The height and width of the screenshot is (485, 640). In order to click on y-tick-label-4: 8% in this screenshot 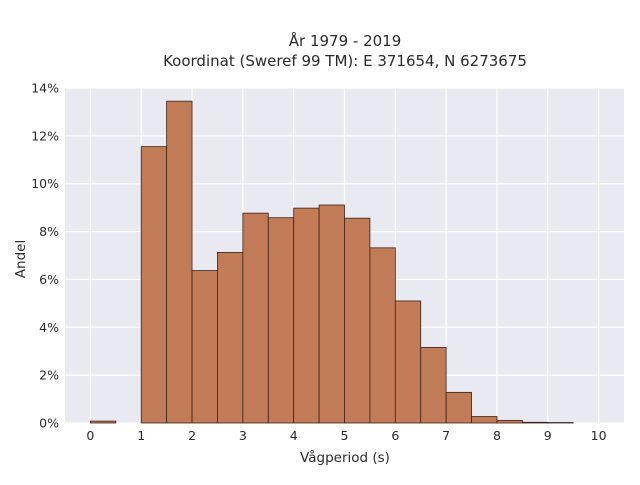, I will do `click(49, 231)`.